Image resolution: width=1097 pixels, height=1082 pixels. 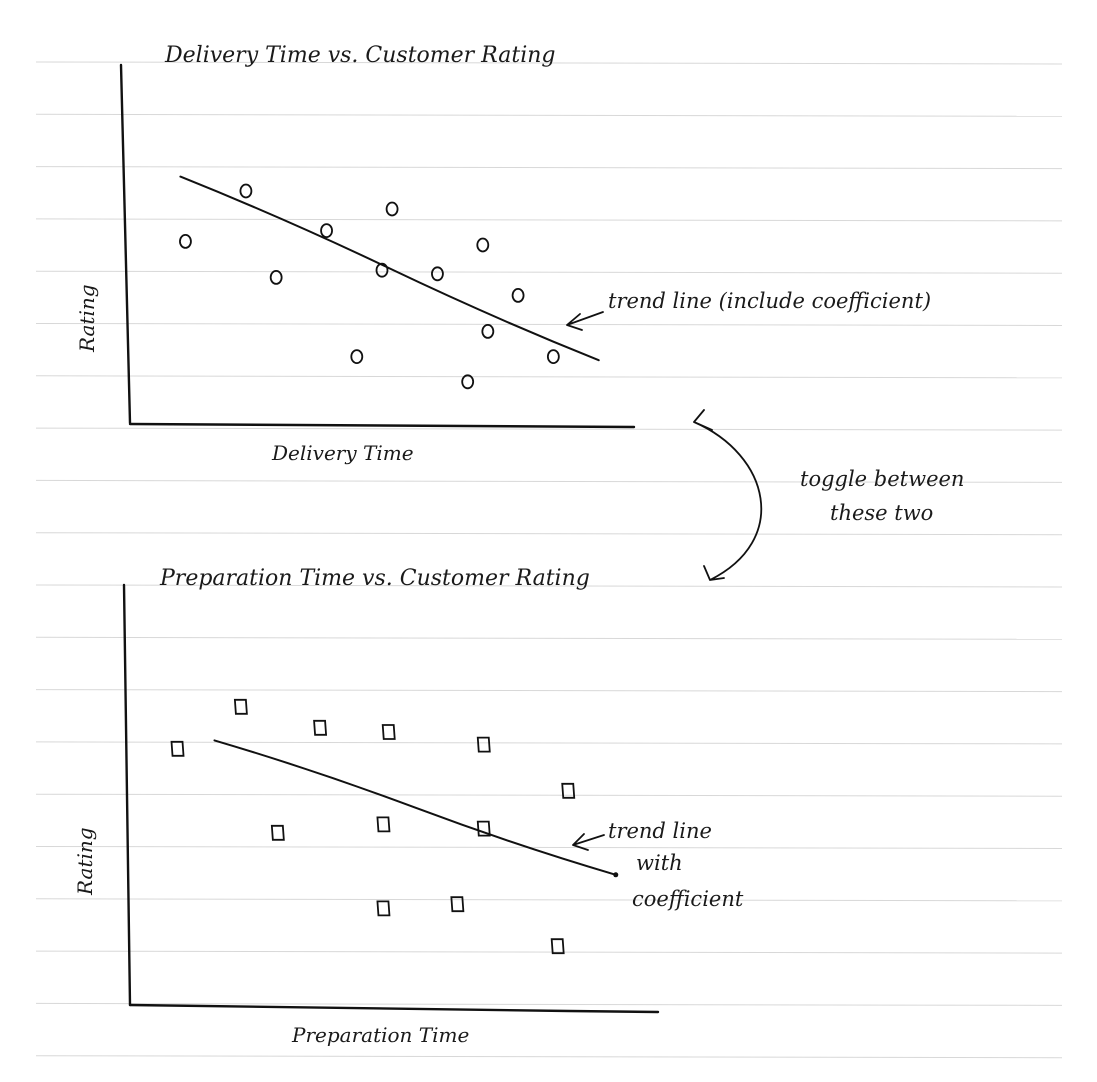 I want to click on chart-title: Preparation Time vs. Customer Rating, so click(x=374, y=578).